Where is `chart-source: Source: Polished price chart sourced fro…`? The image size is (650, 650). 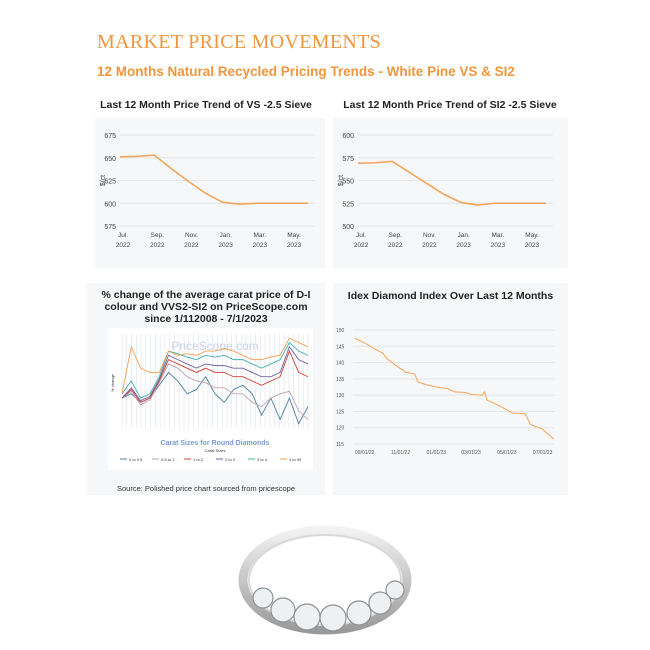
chart-source: Source: Polished price chart sourced fro… is located at coordinates (205, 488).